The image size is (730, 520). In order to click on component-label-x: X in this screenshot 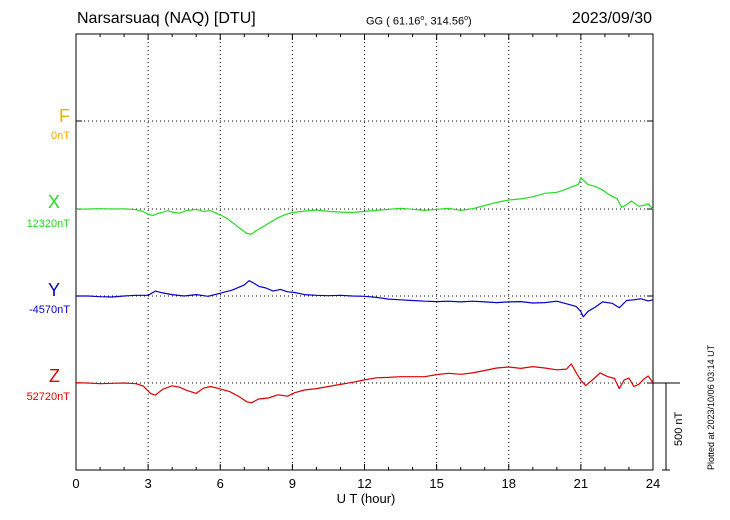, I will do `click(53, 202)`.